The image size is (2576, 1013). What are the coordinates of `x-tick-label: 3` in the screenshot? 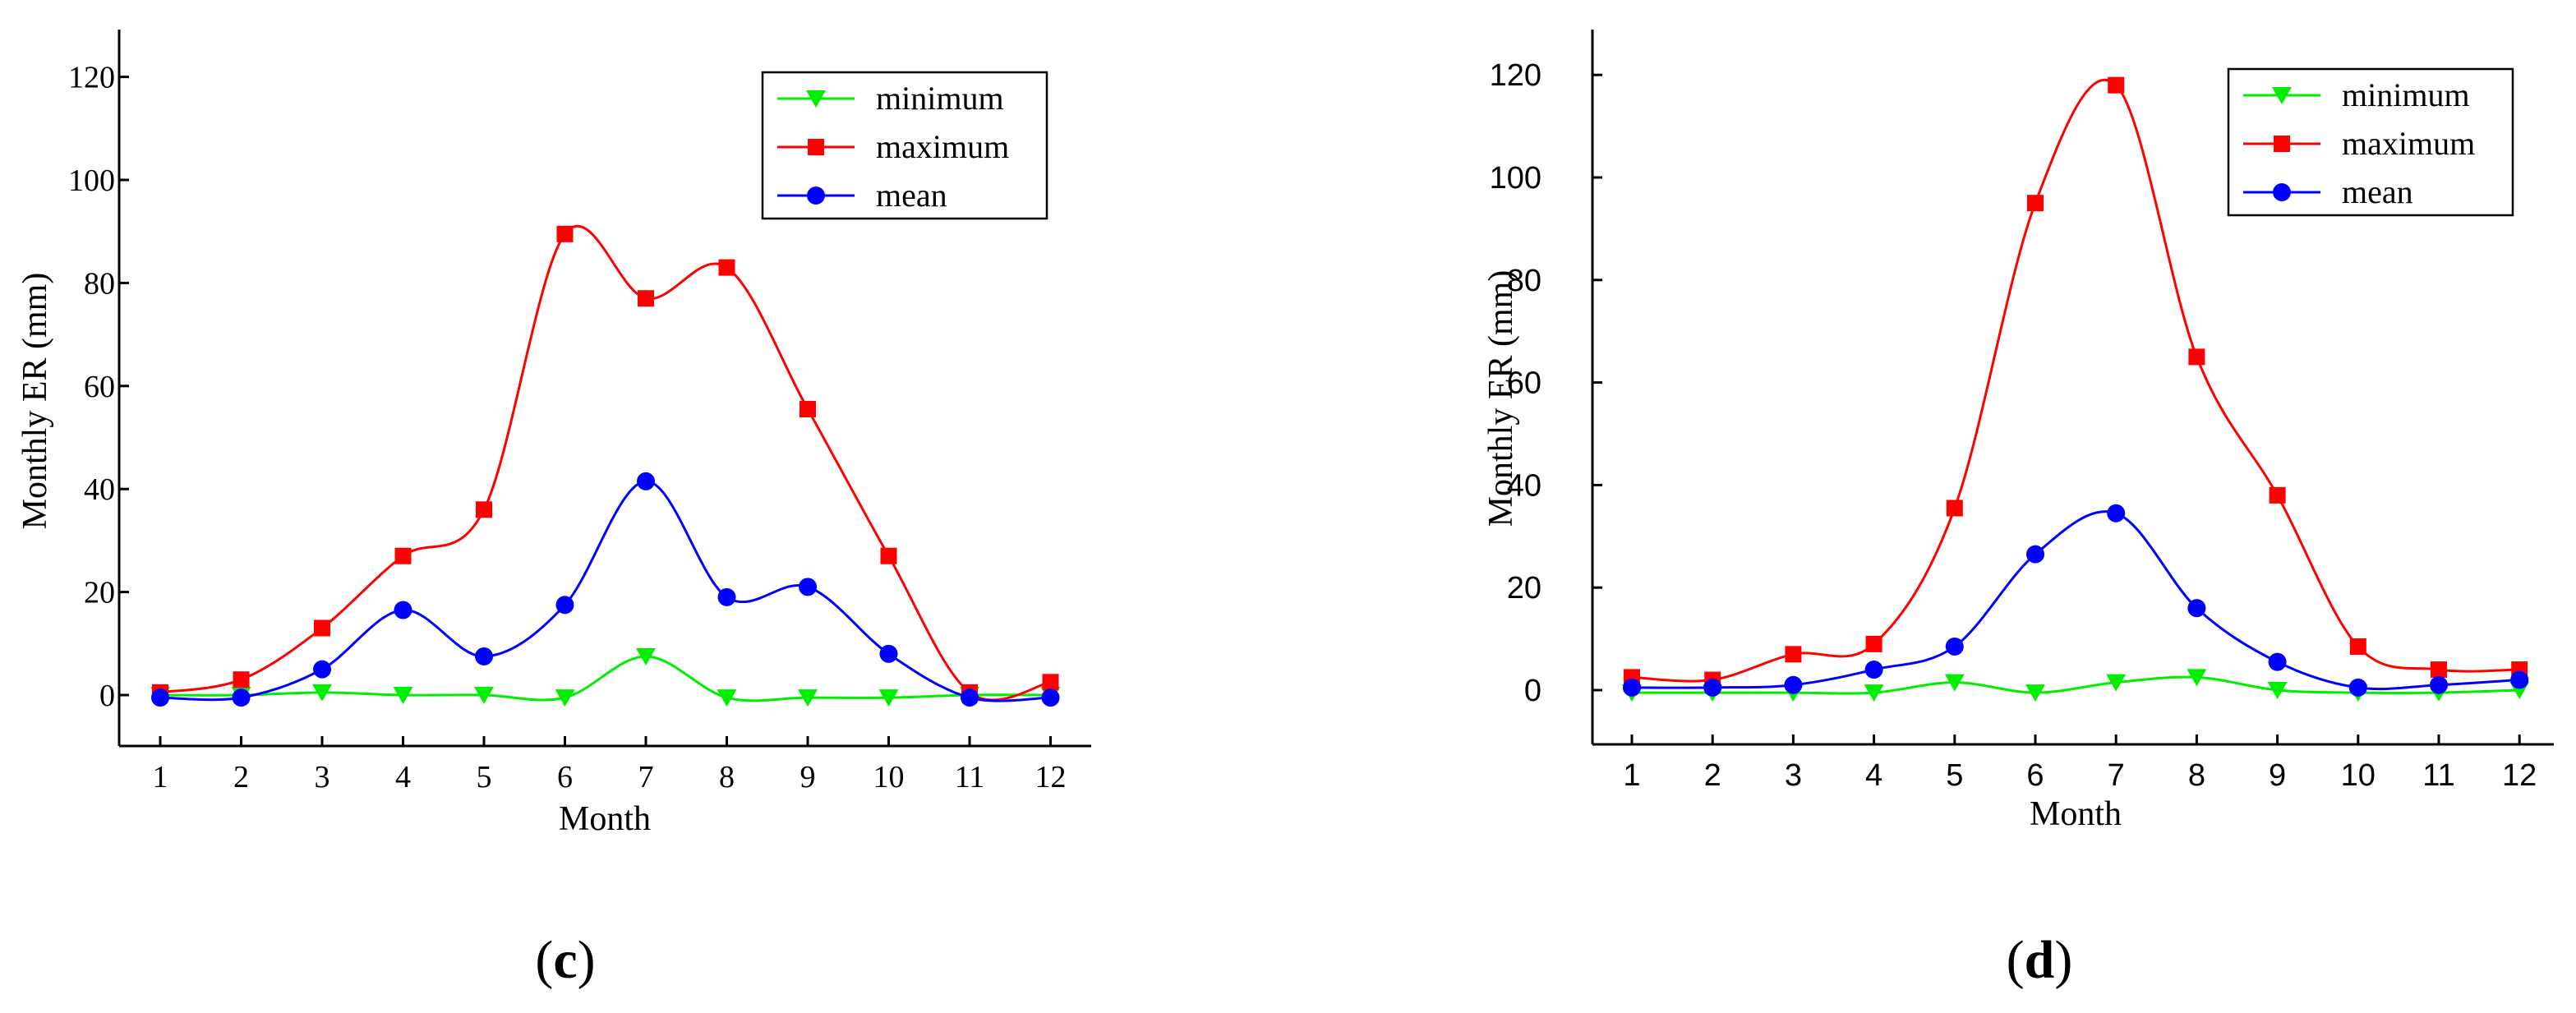 It's located at (1793, 775).